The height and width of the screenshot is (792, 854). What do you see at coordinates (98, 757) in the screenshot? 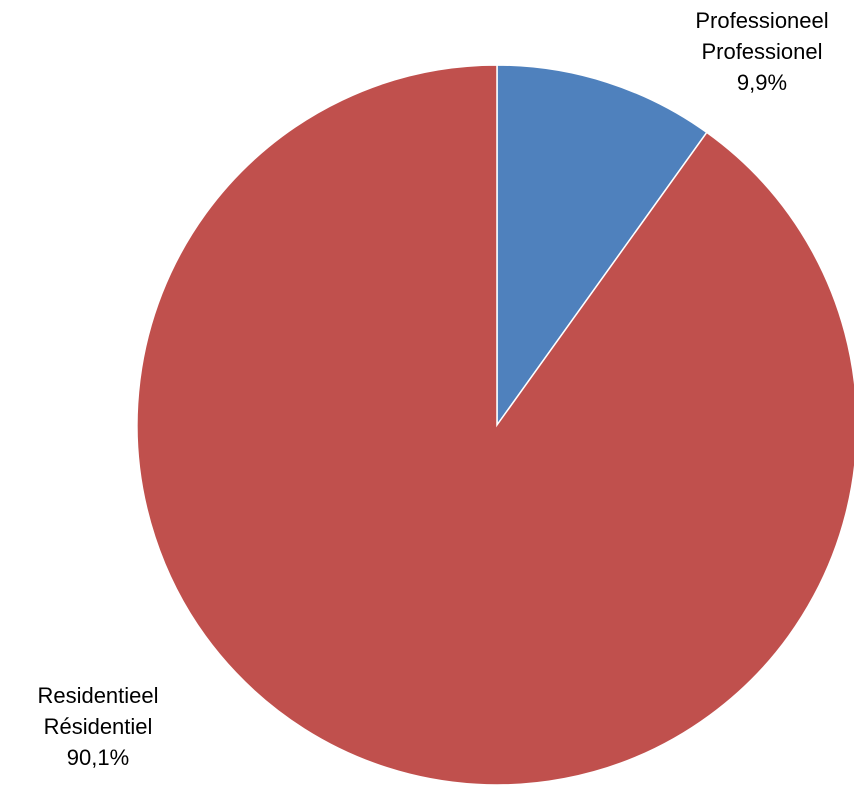
I see `slice-label-residential-value: 90,1%` at bounding box center [98, 757].